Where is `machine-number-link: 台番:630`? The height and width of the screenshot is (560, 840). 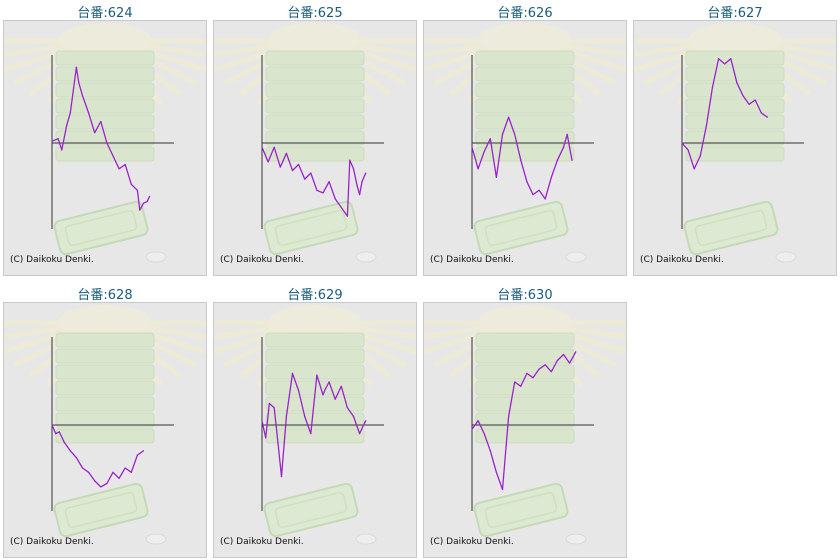
machine-number-link: 台番:630 is located at coordinates (525, 295).